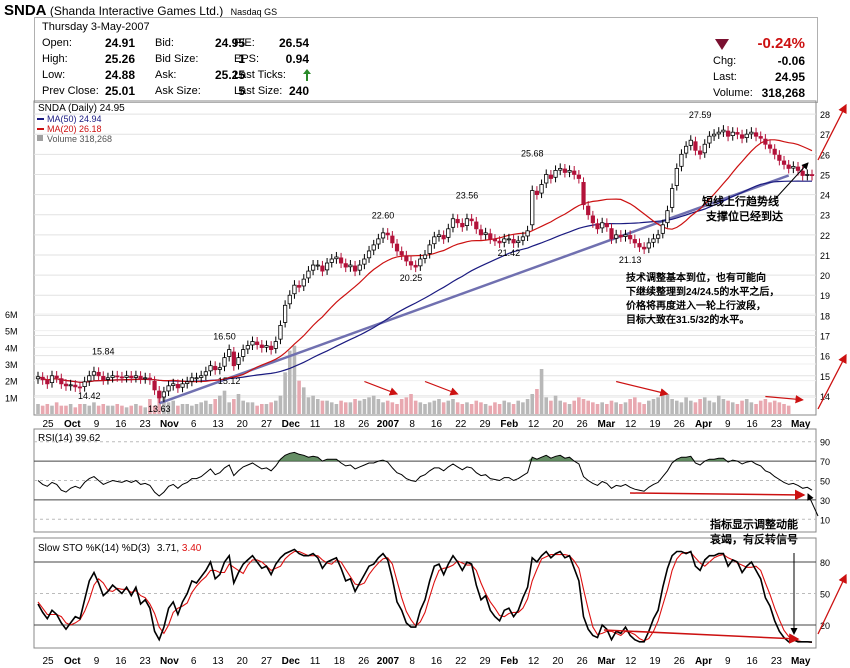 The height and width of the screenshot is (668, 850). Describe the element at coordinates (717, 495) in the screenshot. I see `rsi-divergence-arrow` at that location.